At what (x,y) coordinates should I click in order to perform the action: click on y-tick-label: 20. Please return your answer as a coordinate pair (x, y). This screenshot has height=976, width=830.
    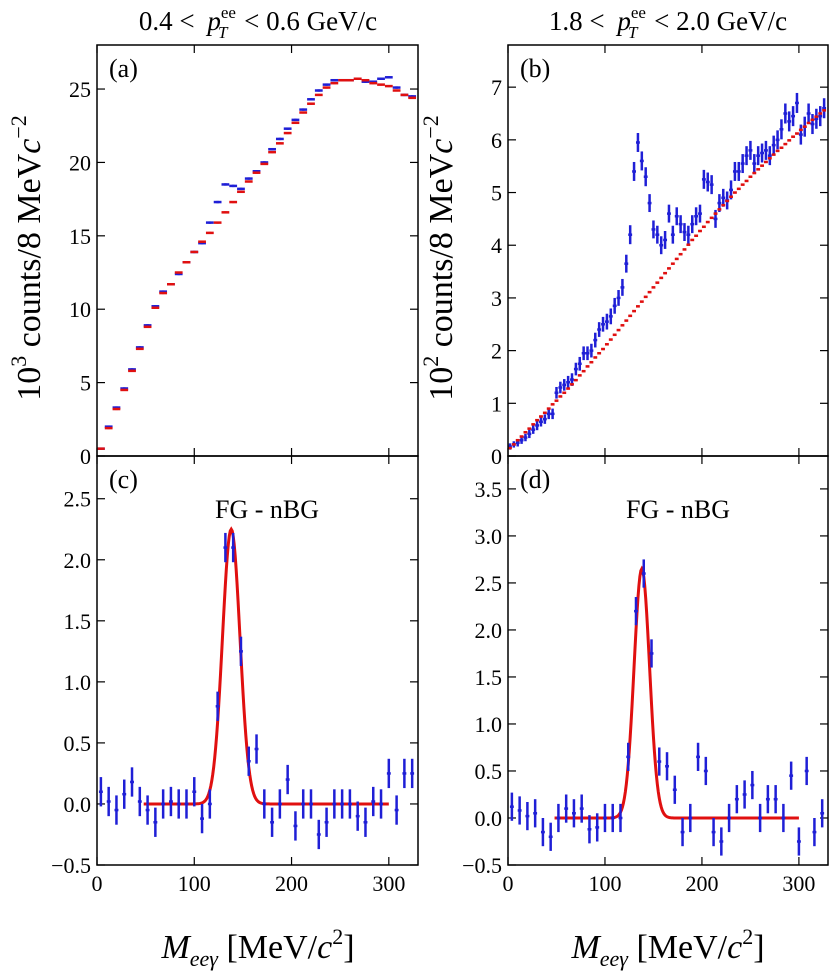
    Looking at the image, I should click on (80, 162).